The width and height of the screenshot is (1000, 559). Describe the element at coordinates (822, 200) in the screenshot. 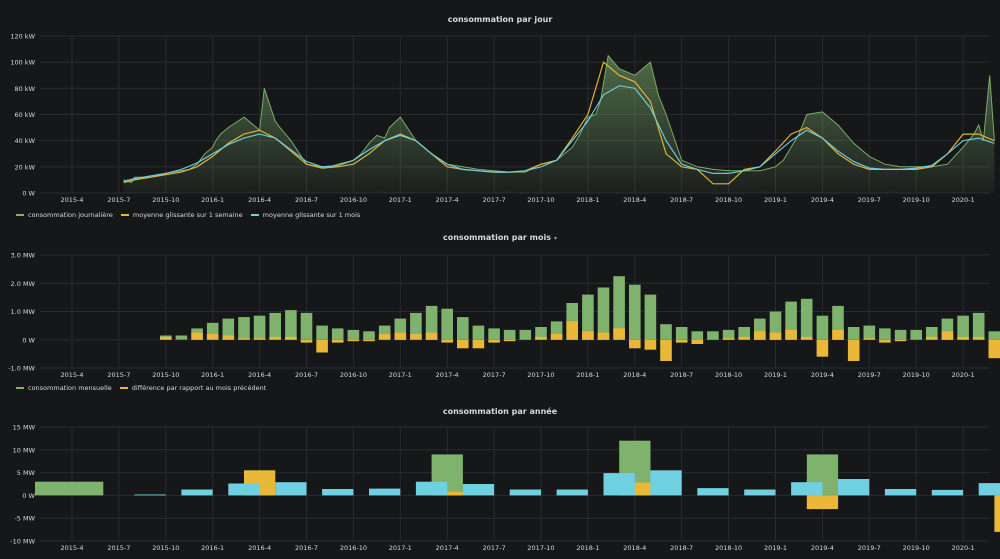

I see `daily-x-tick-label: 2019-4` at that location.